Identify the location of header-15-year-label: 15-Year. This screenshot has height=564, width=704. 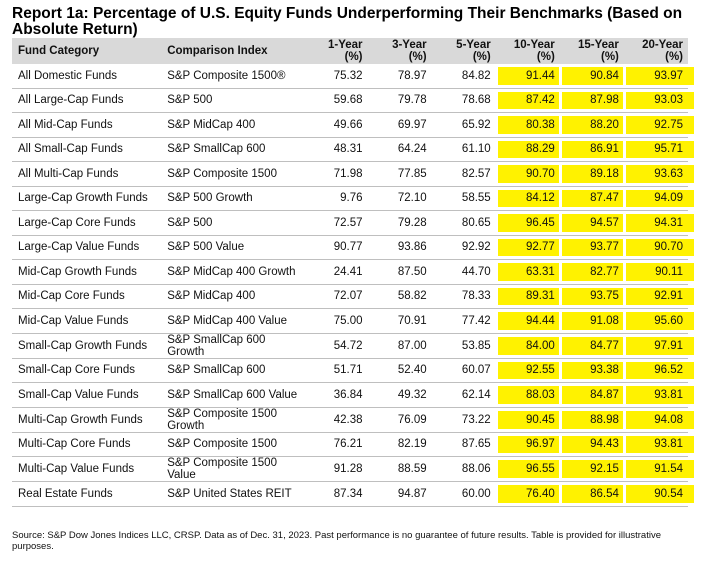
(598, 45).